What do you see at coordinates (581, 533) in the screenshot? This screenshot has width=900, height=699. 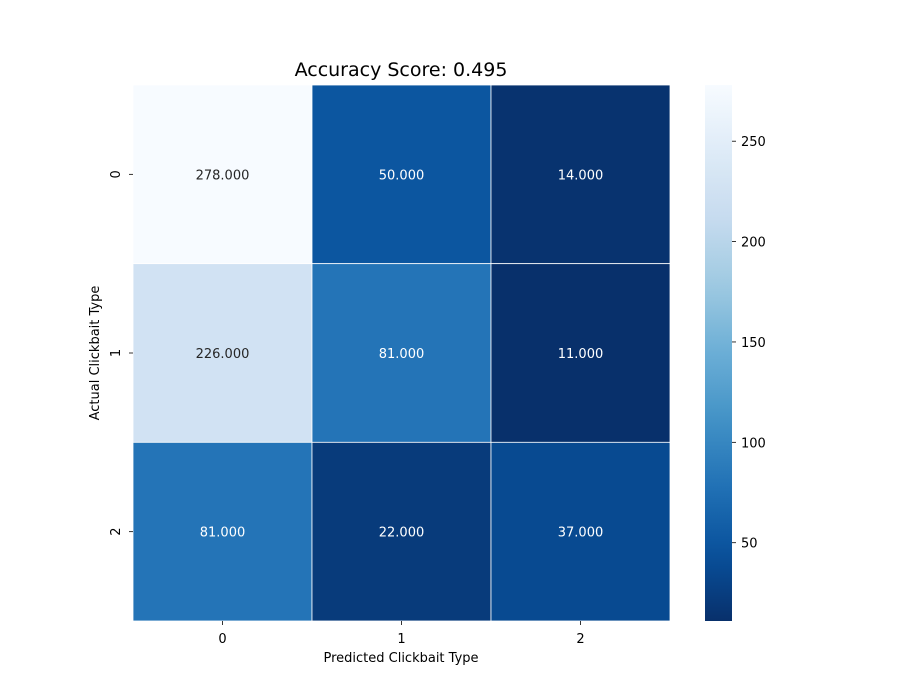 I see `cell-value-label: 37.000` at bounding box center [581, 533].